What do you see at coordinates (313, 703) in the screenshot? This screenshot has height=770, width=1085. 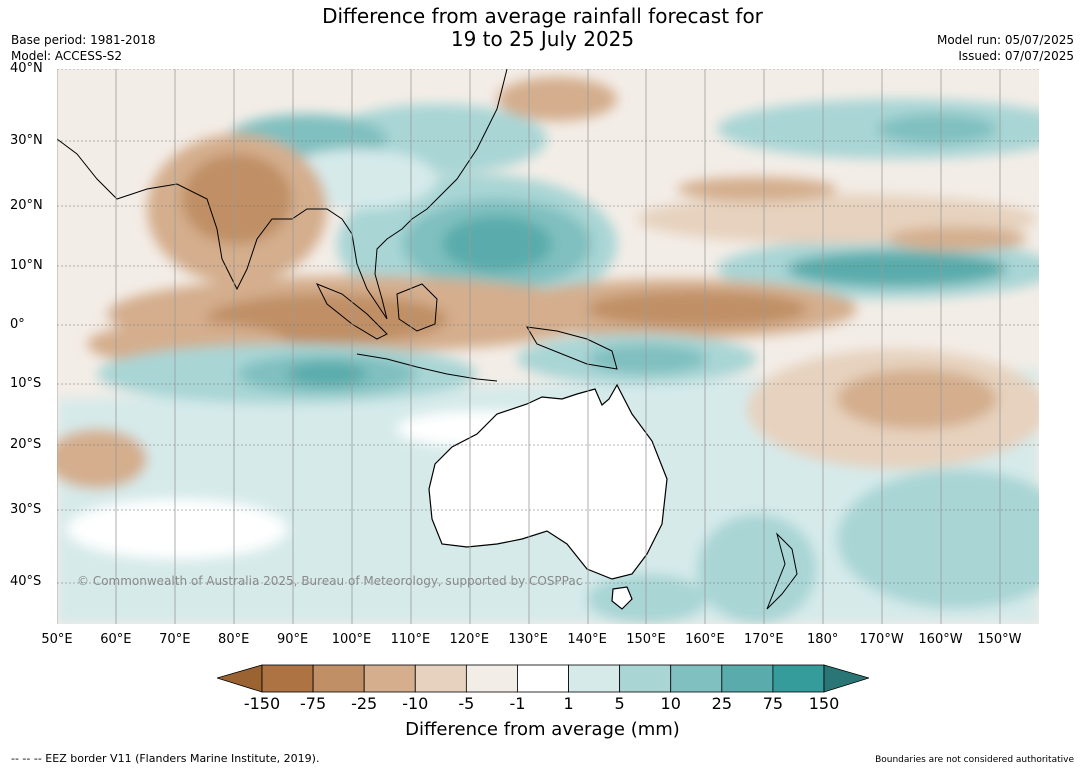 I see `colorbar-tick-label: -75` at bounding box center [313, 703].